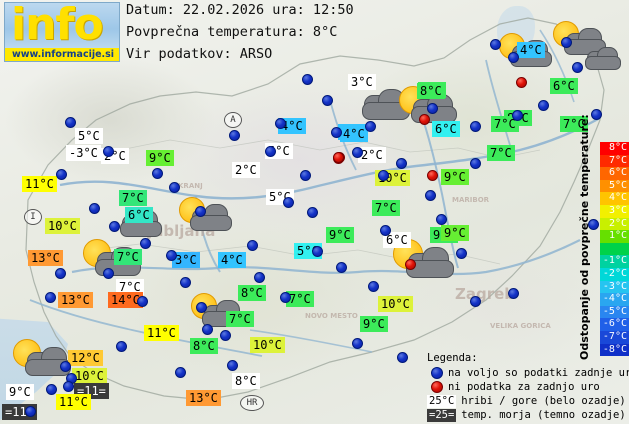 The height and width of the screenshot is (424, 629). I want to click on city-label: NOVO MESTO, so click(331, 316).